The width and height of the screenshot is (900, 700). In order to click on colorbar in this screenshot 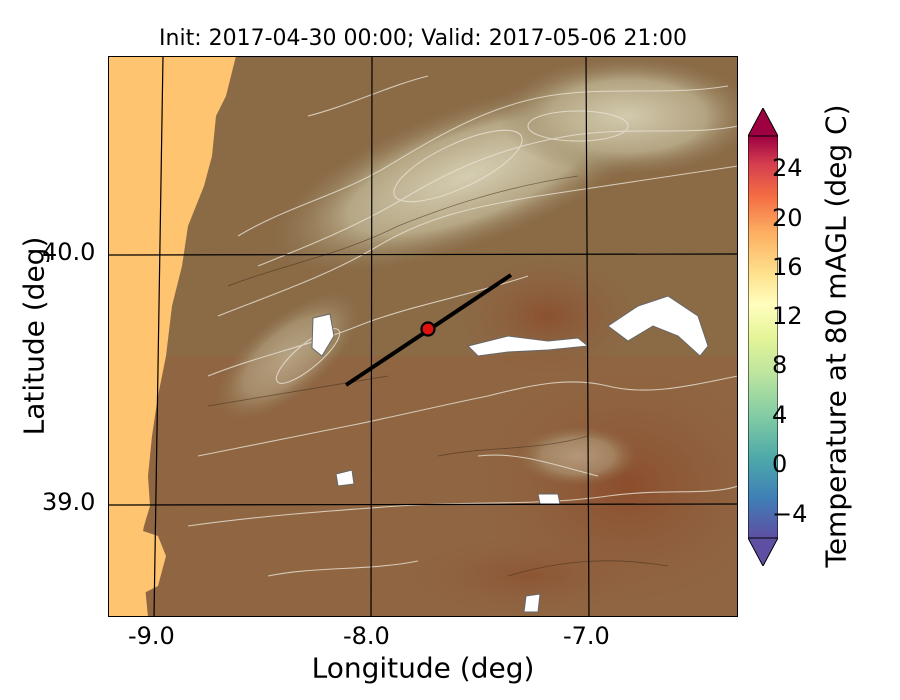, I will do `click(763, 337)`.